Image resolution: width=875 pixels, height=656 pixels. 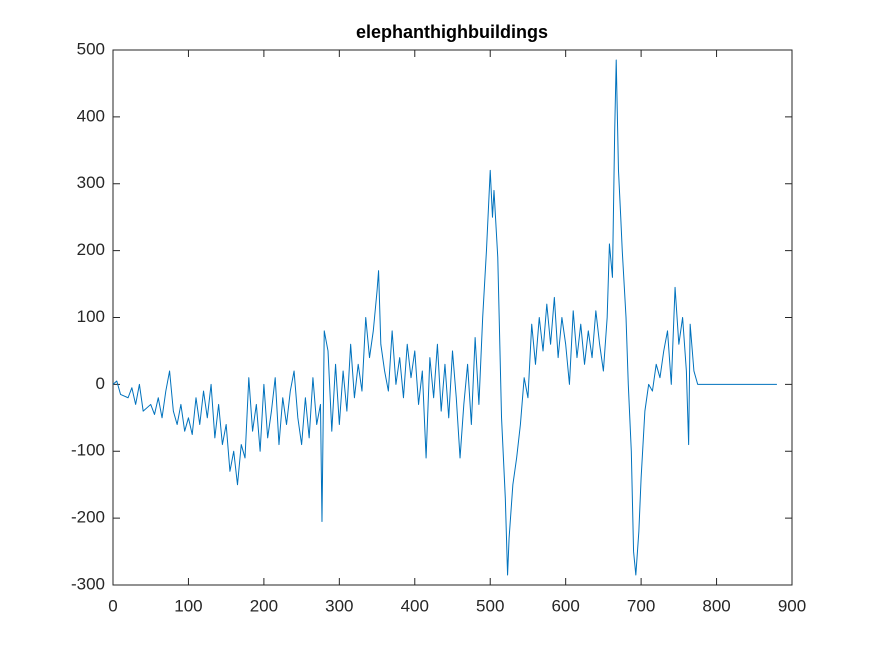 I want to click on y-tick-label: 0, so click(x=100, y=383).